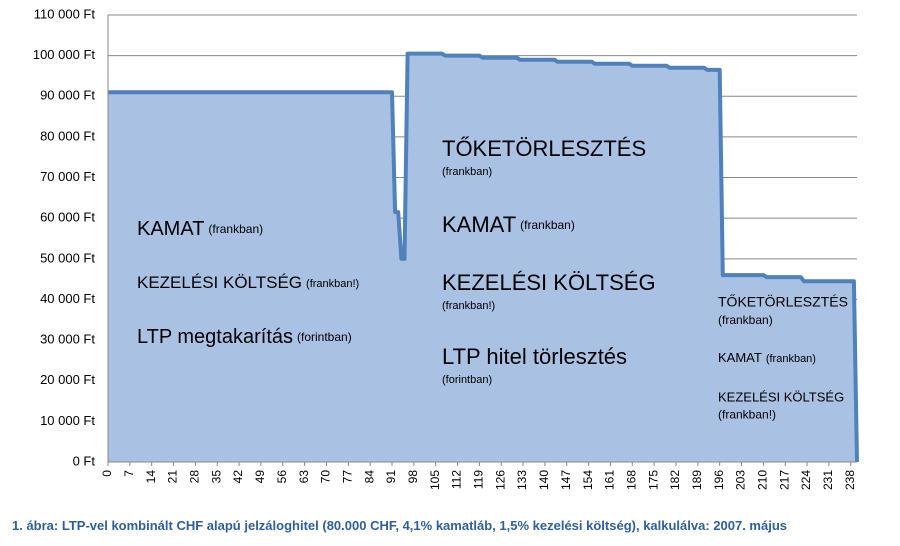 The image size is (900, 546). Describe the element at coordinates (151, 477) in the screenshot. I see `x-tick-label: 14` at that location.